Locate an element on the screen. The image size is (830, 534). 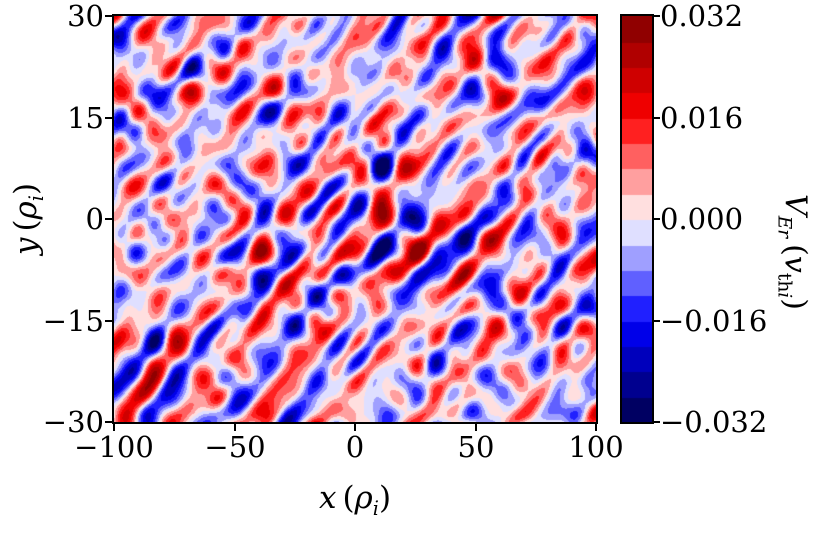
colorbar-label: VEr (vthi) is located at coordinates (793, 252).